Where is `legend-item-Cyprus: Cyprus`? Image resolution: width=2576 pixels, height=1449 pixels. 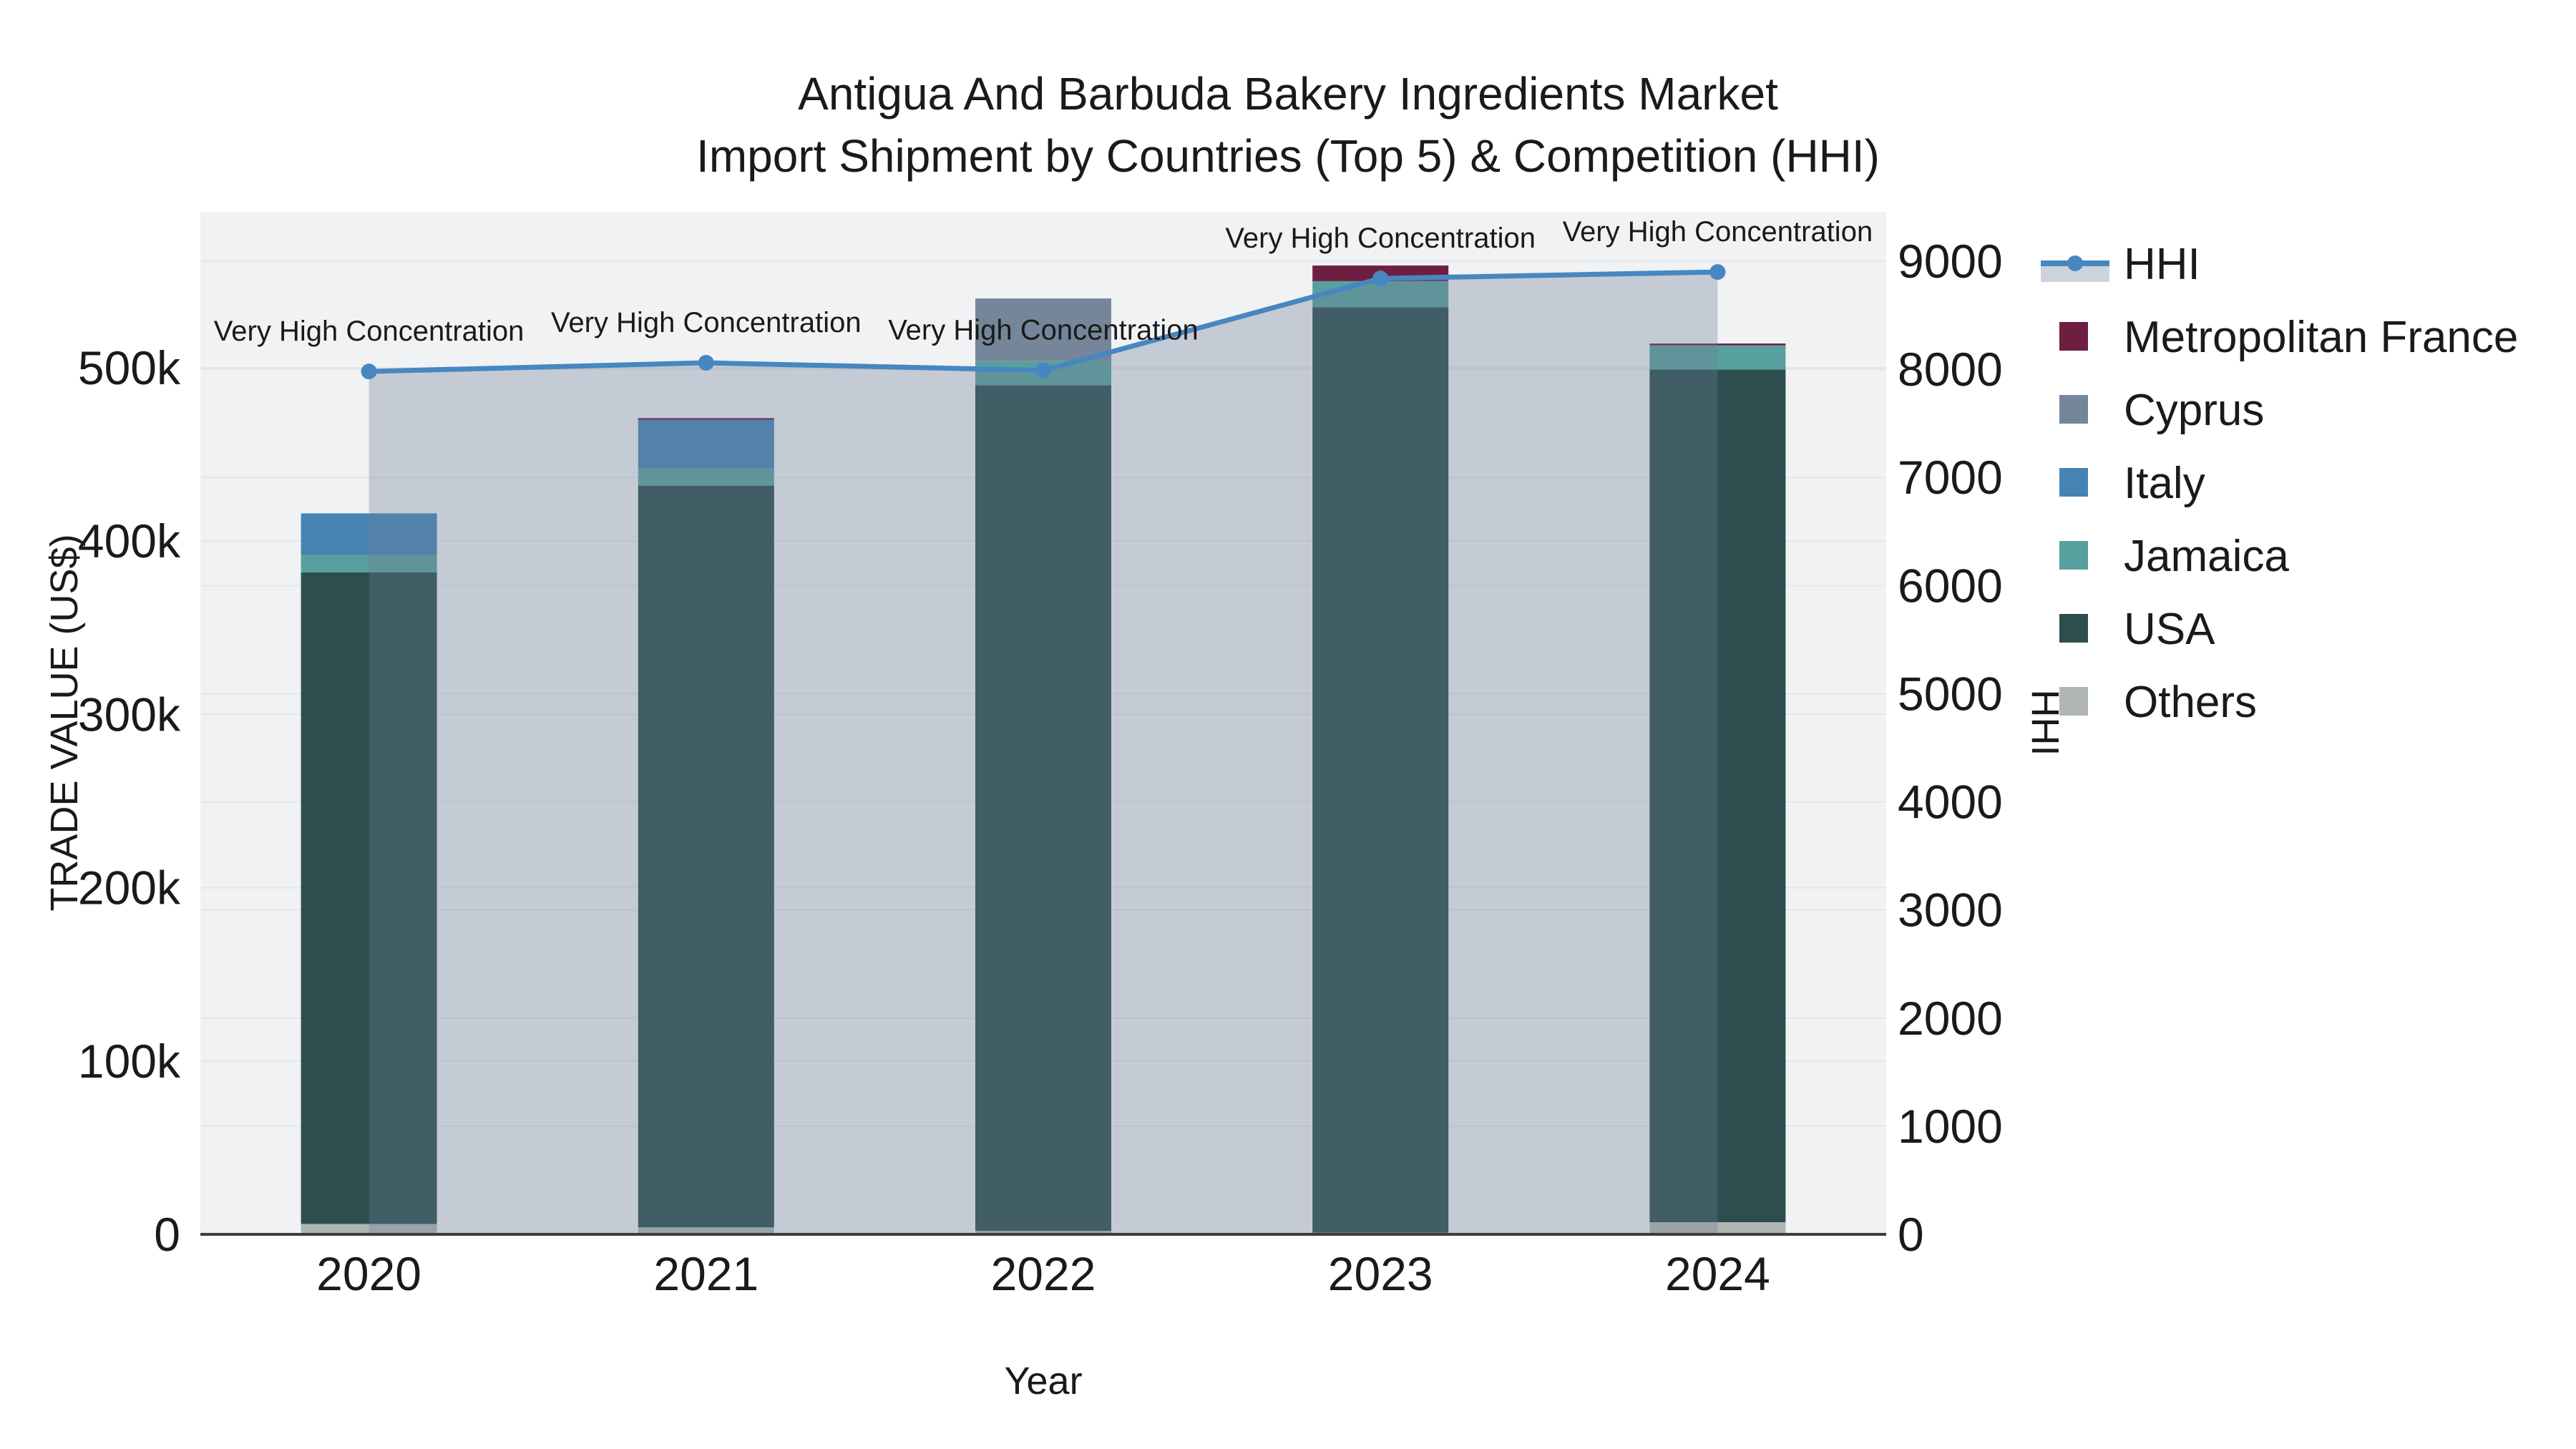 legend-item-Cyprus: Cyprus is located at coordinates (2161, 410).